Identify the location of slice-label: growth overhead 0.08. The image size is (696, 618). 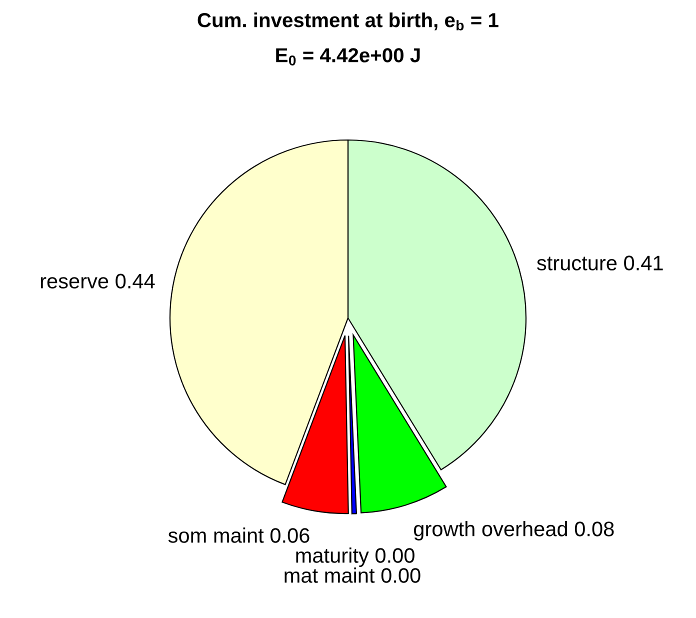
(514, 530).